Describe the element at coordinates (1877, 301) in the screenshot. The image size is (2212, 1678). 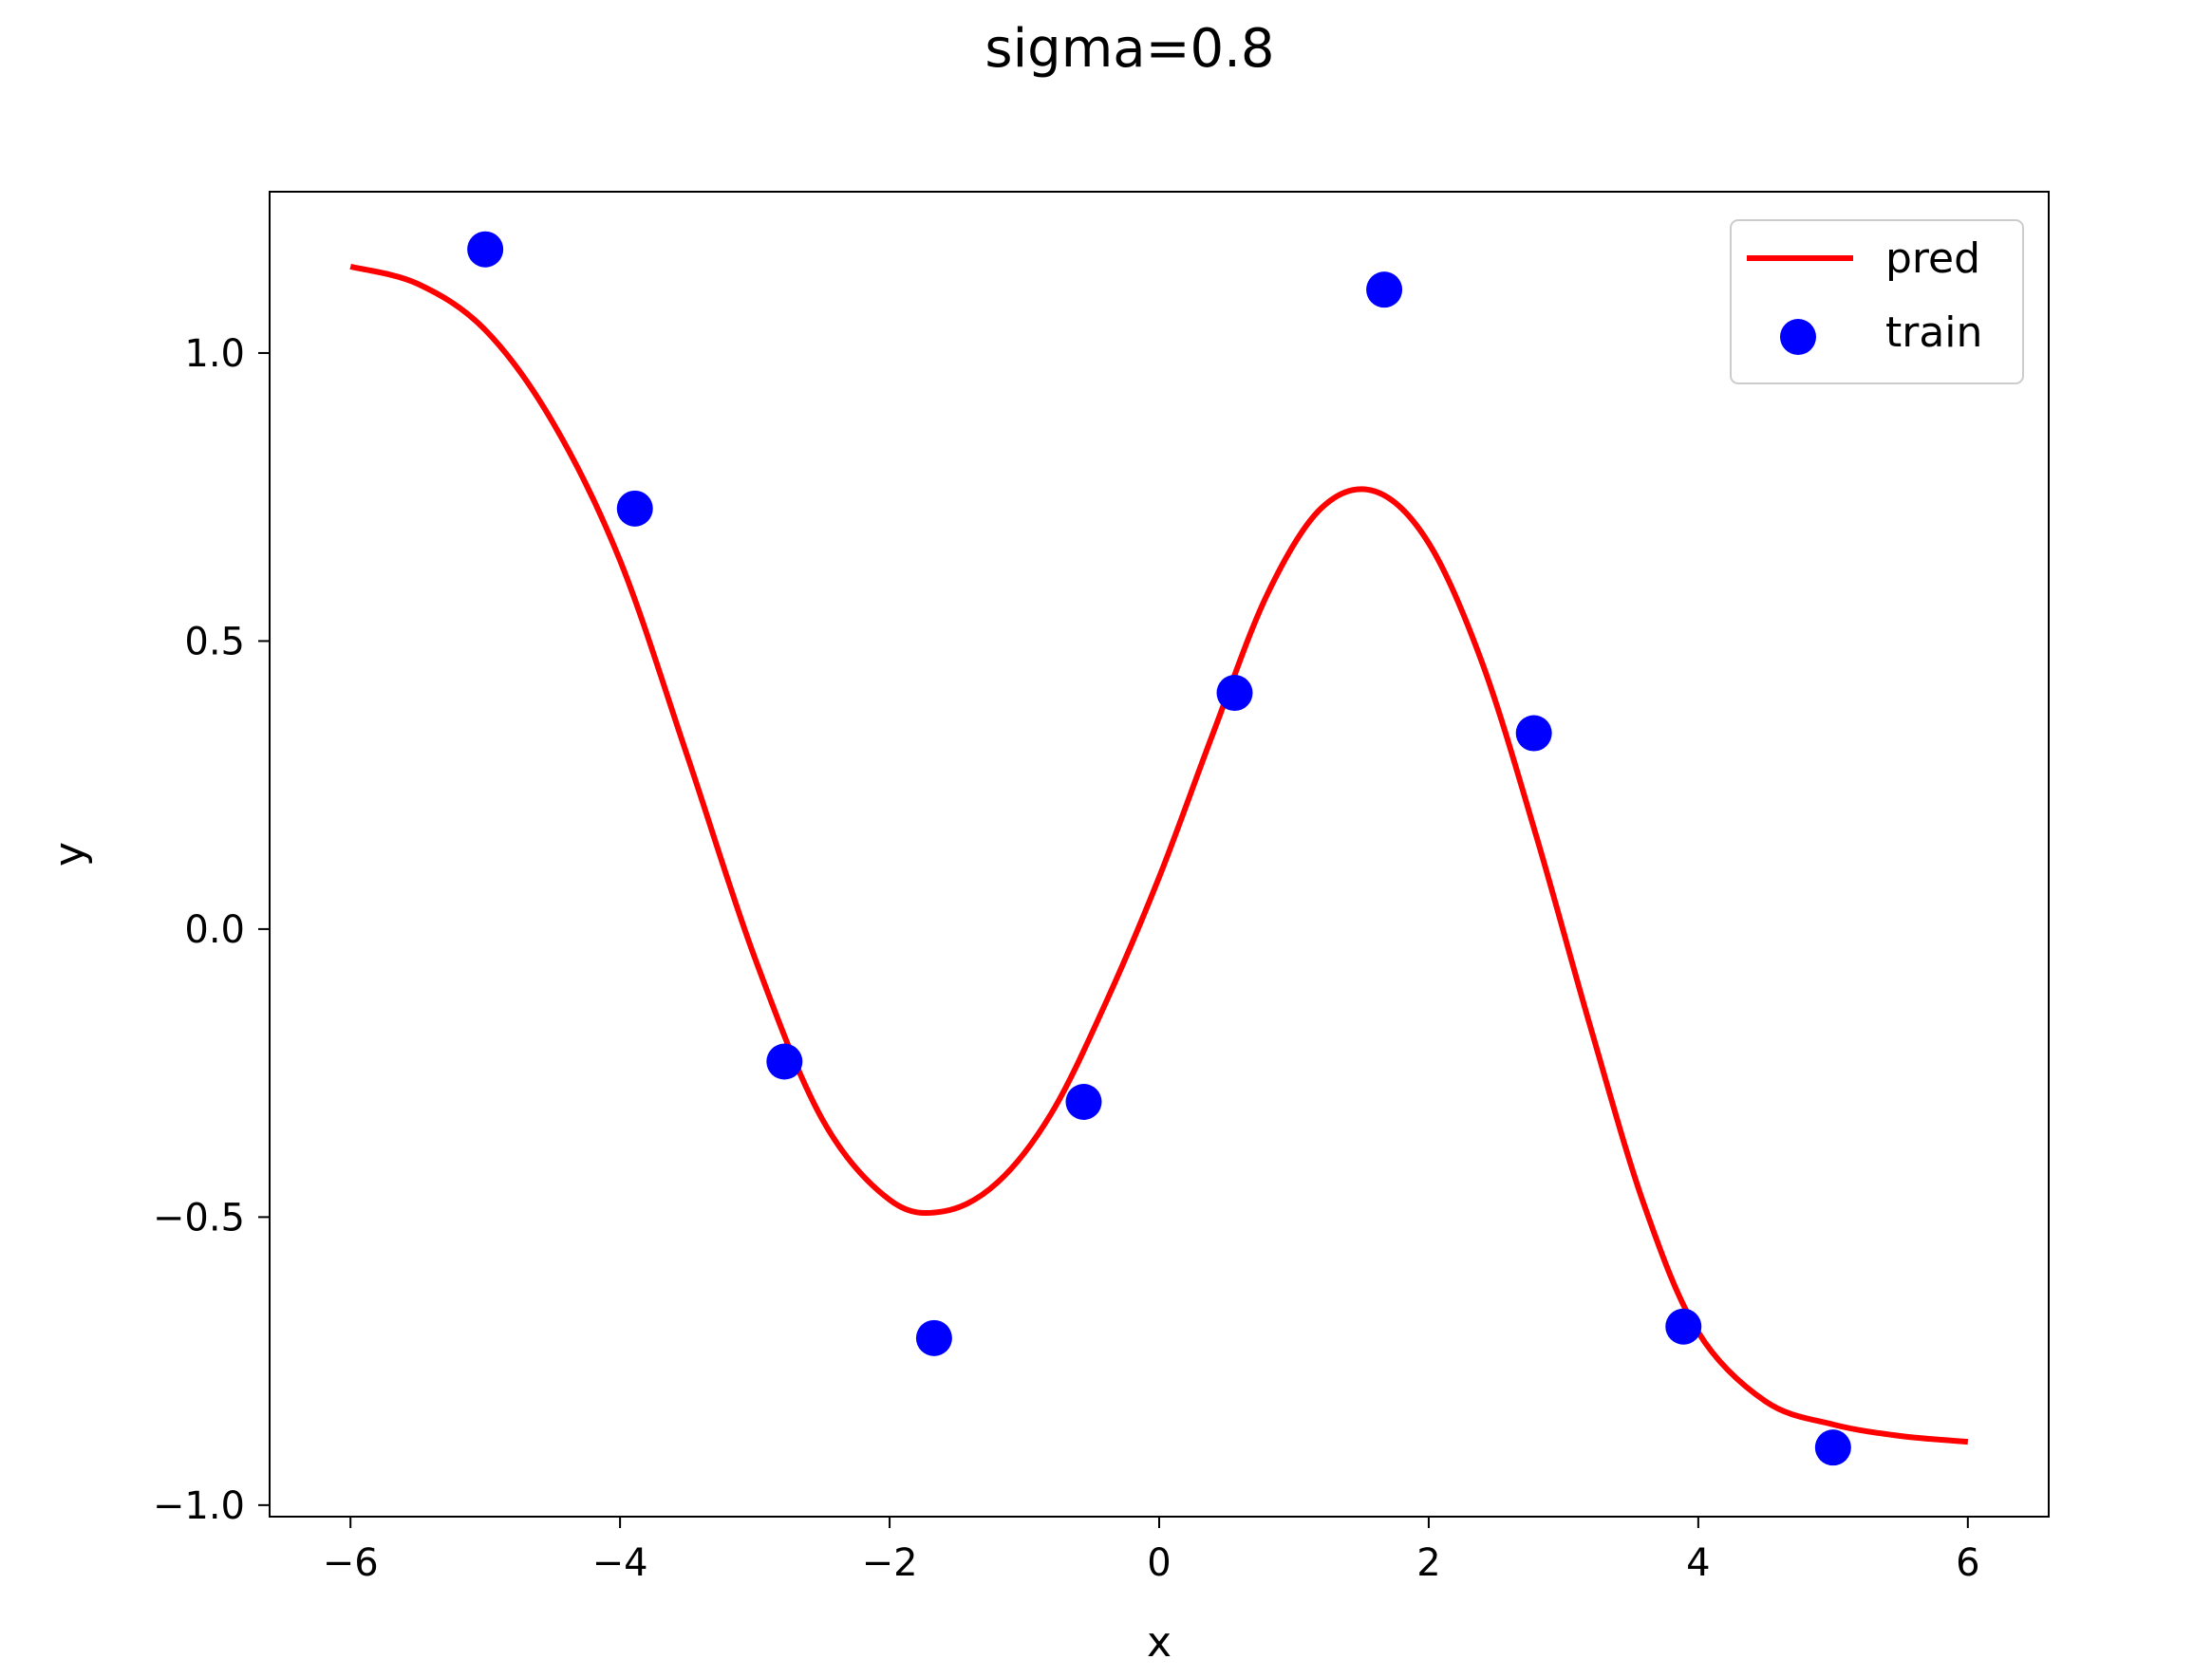
I see `legend: pred train` at that location.